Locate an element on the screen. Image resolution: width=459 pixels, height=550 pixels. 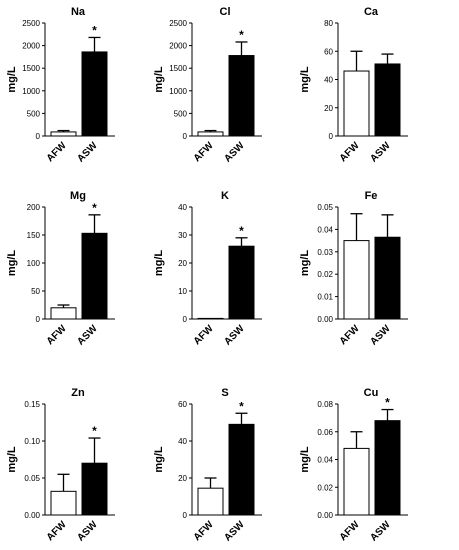
panel-title: Fe is located at coordinates (371, 196).